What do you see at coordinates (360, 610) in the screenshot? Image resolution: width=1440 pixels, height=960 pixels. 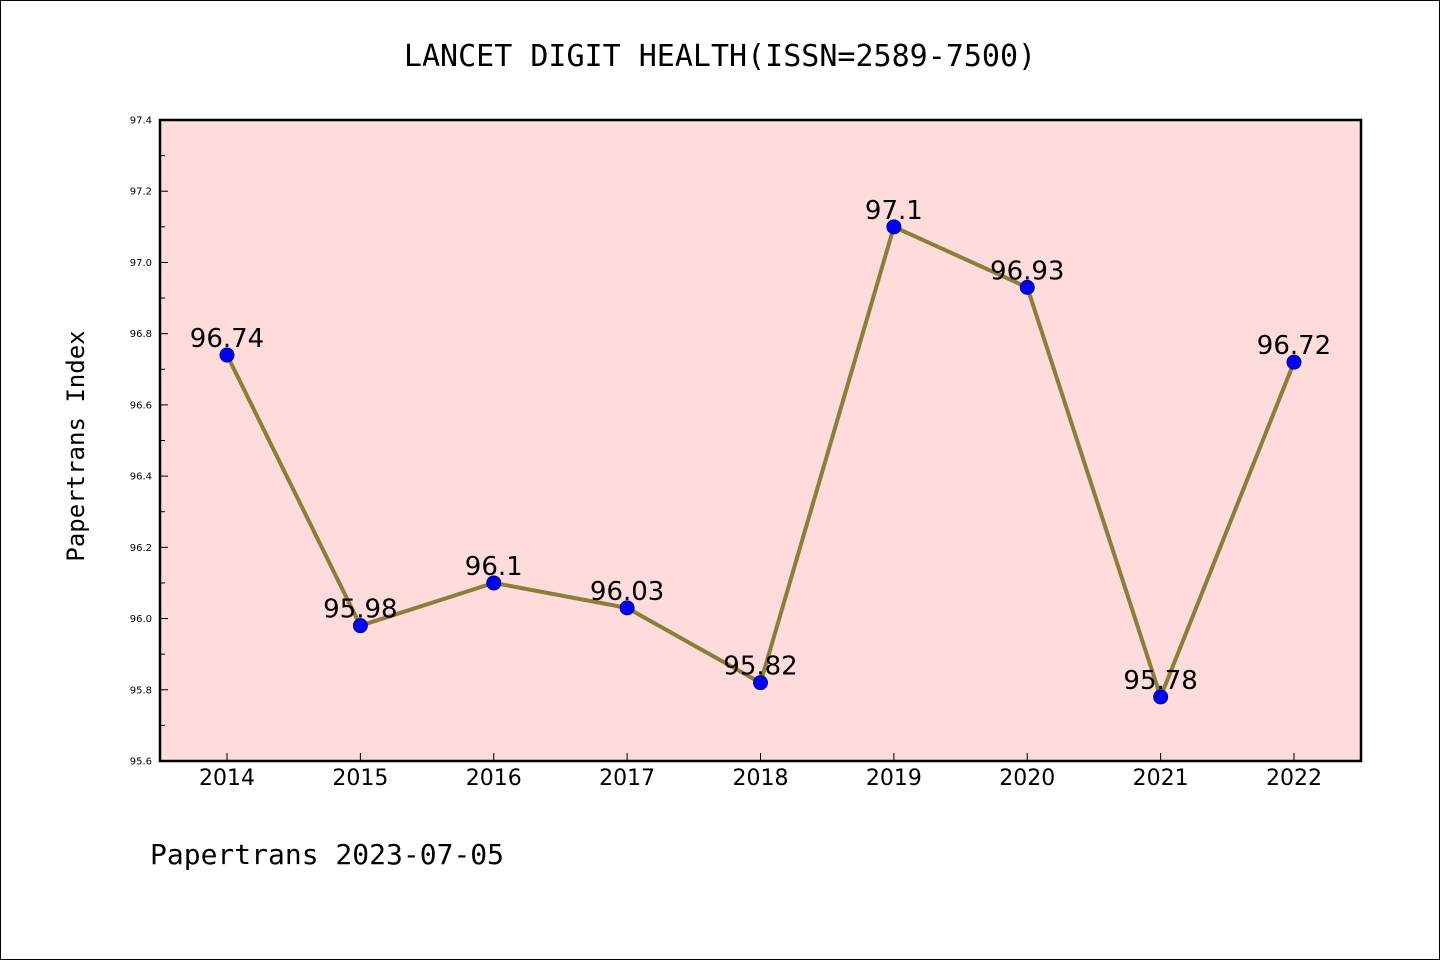 I see `data-label: 95.98` at bounding box center [360, 610].